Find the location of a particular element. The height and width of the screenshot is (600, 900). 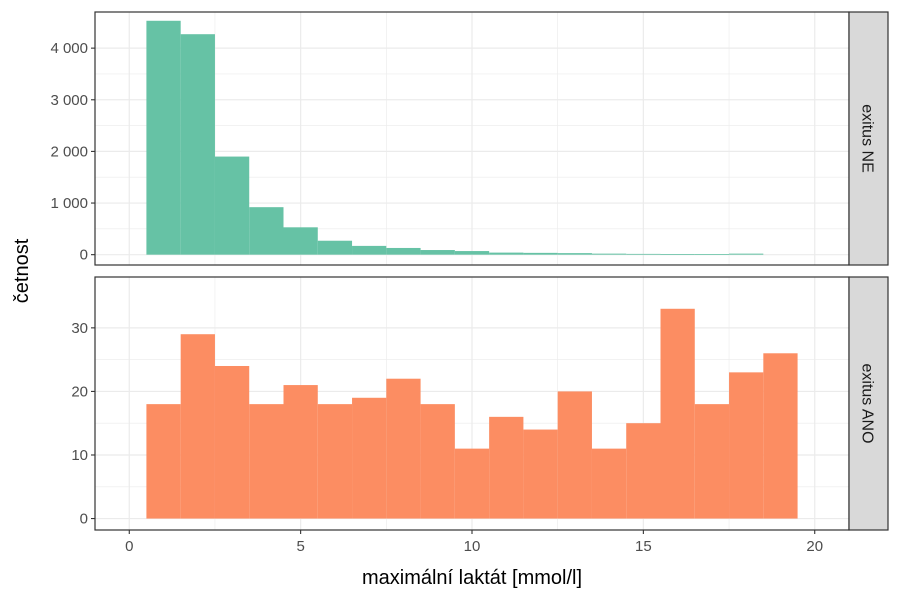

y-tick-label: 4 000 is located at coordinates (69, 48).